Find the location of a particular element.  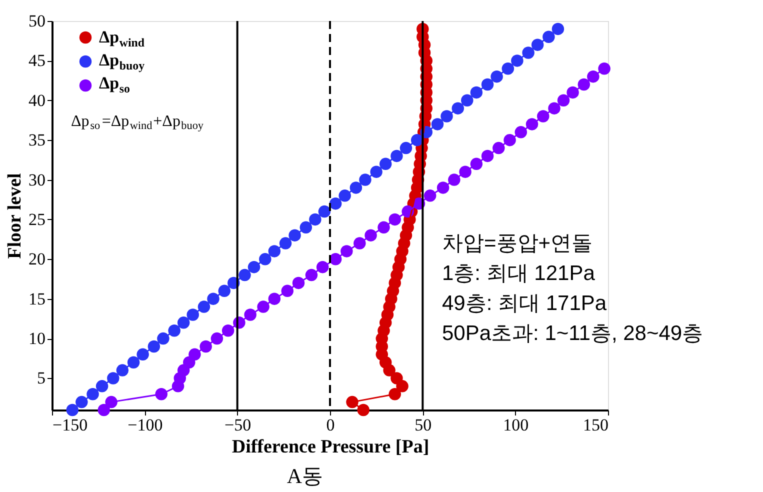

y-tick-label: 5 is located at coordinates (41, 378).